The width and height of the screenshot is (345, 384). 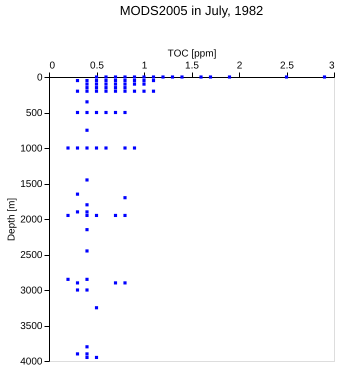 What do you see at coordinates (12, 220) in the screenshot?
I see `y-axis-title: Depth [m]` at bounding box center [12, 220].